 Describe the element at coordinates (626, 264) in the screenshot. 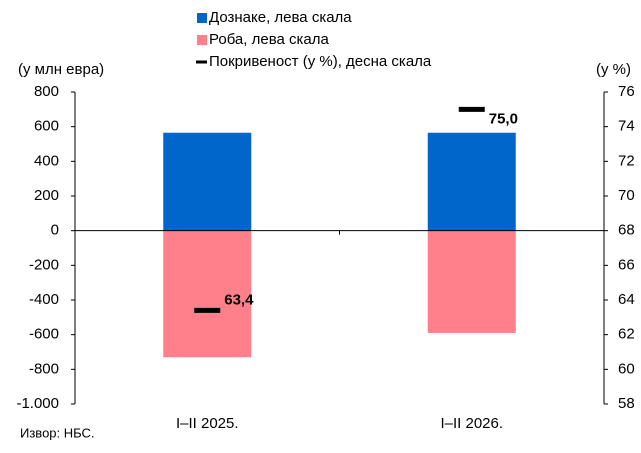

I see `y2-tick-label: 66` at that location.